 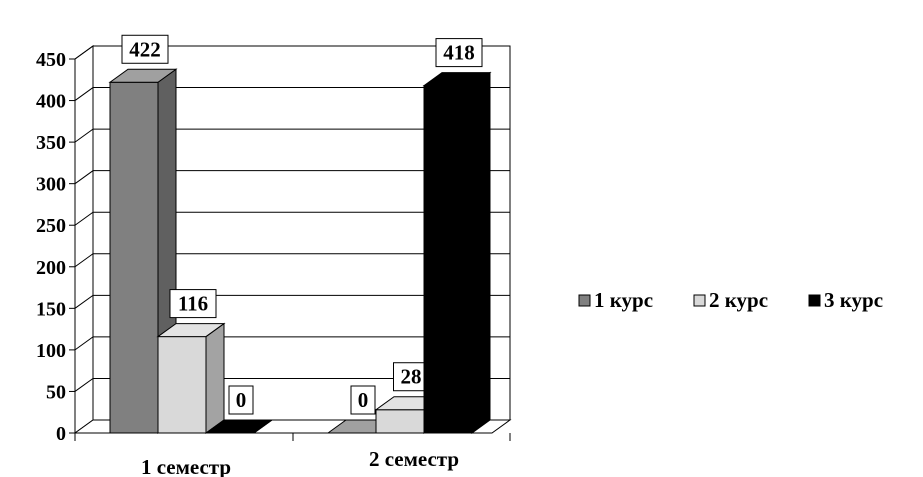 I want to click on y-tick-label: 150, so click(x=51, y=309).